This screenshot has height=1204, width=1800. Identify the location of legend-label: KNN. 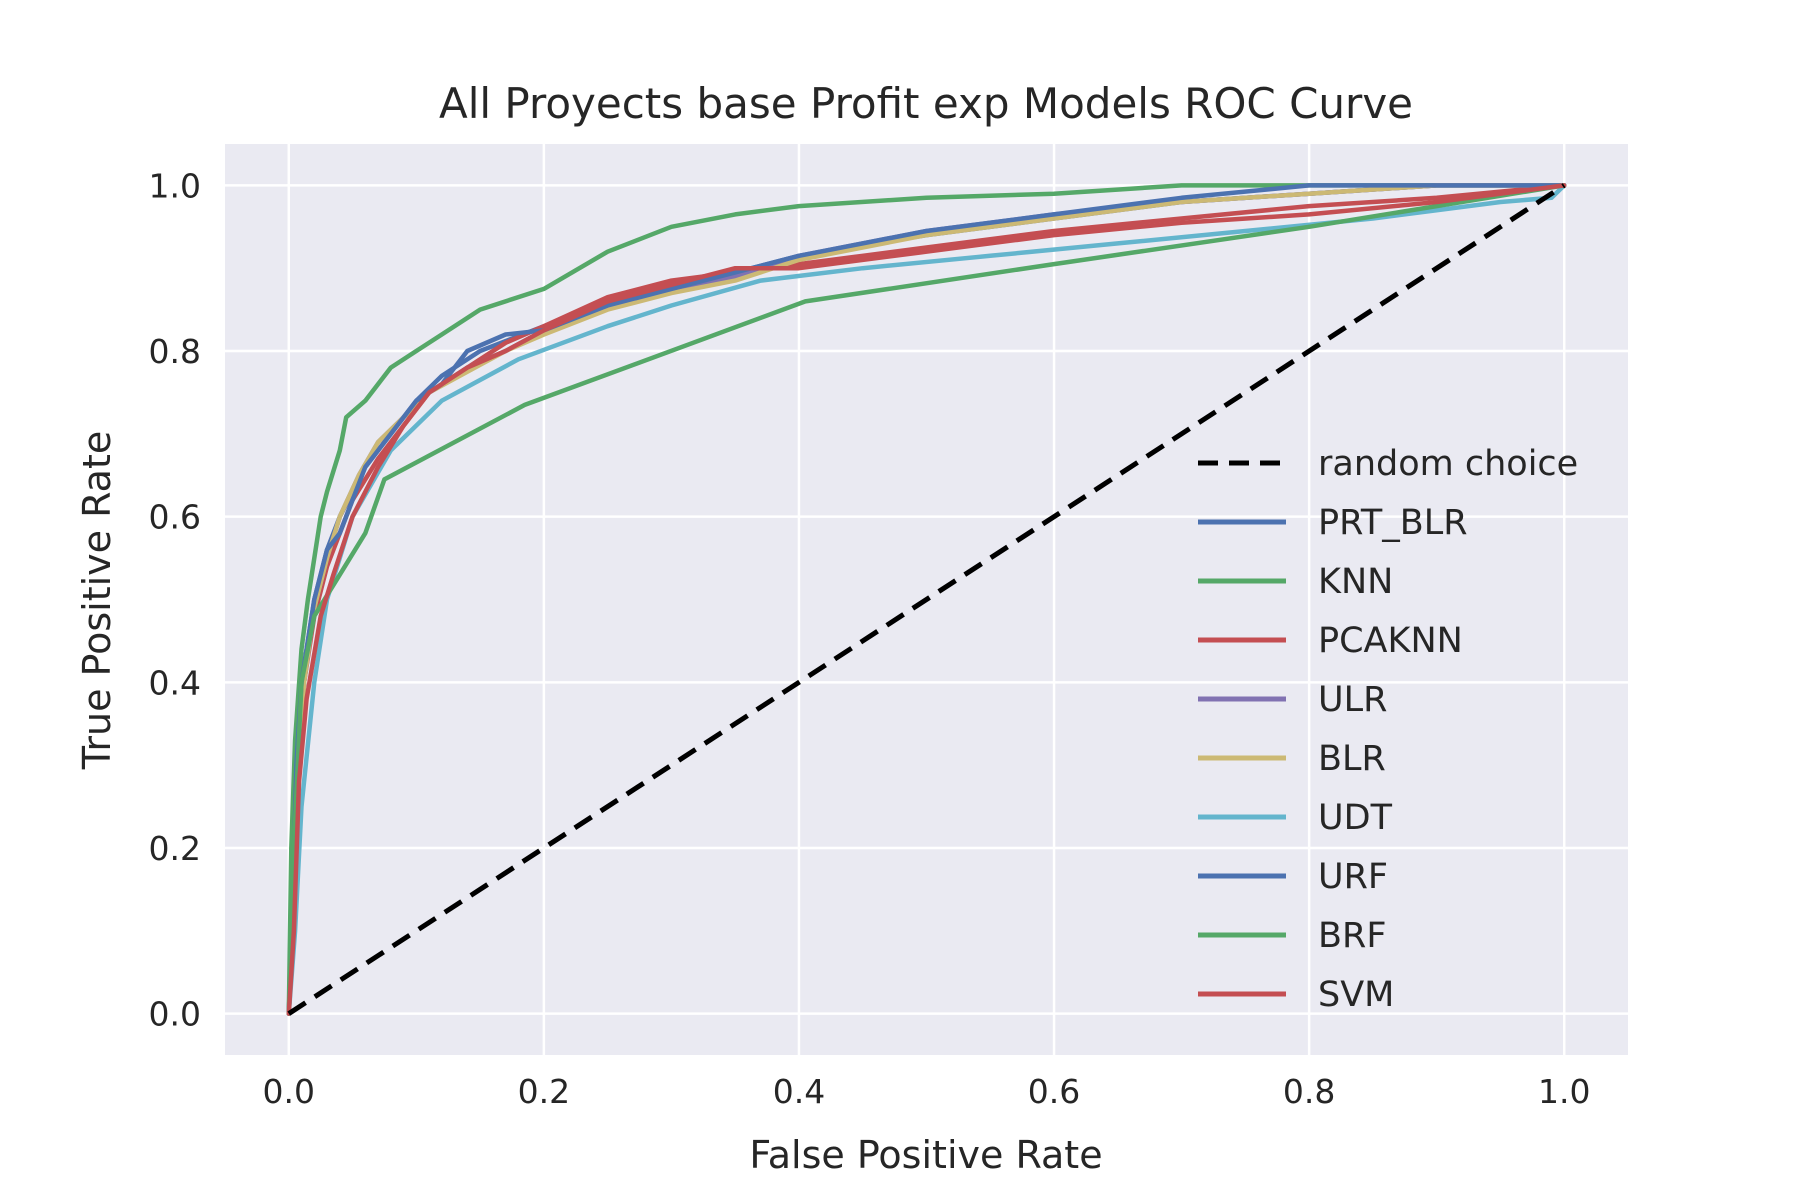
(1355, 582).